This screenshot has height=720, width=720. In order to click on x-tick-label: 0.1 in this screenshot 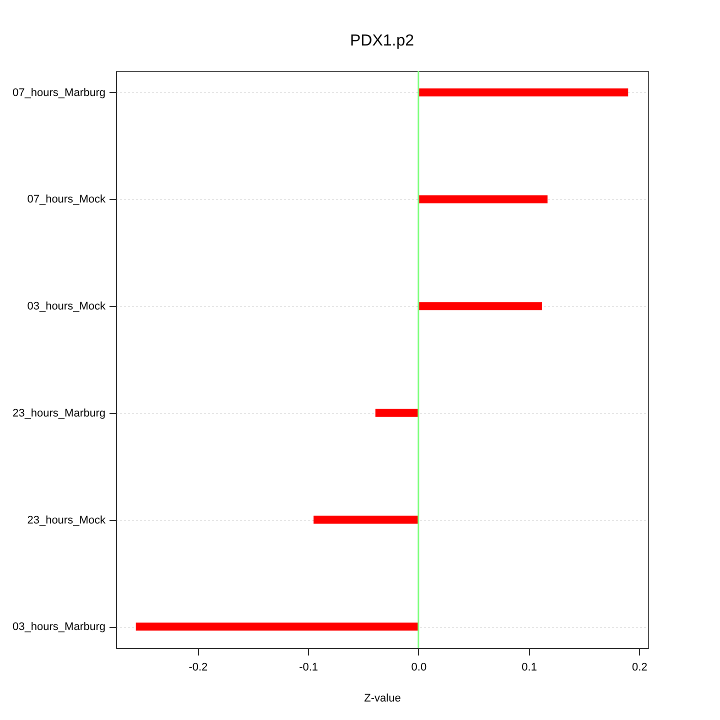, I will do `click(529, 668)`.